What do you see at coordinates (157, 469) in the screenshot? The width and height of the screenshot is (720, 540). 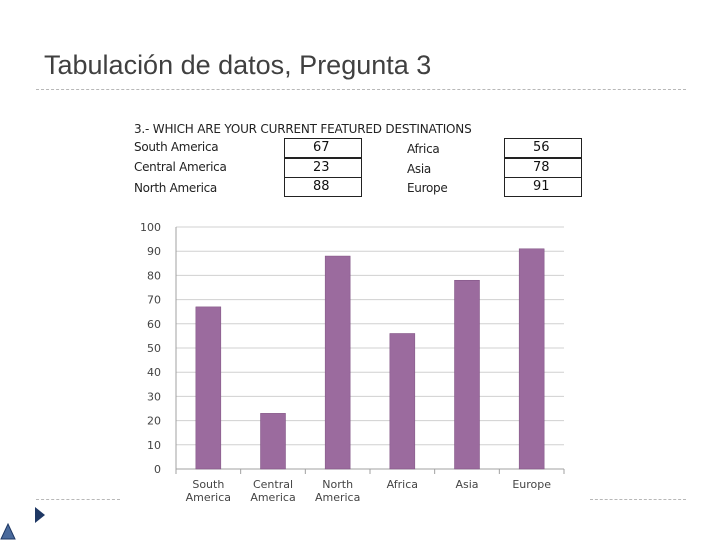 I see `y-tick-label: 0` at bounding box center [157, 469].